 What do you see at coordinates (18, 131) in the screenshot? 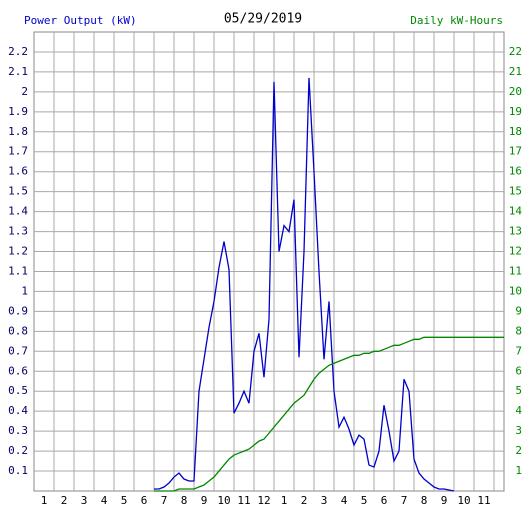
I see `y-tick-label: 1.8` at bounding box center [18, 131].